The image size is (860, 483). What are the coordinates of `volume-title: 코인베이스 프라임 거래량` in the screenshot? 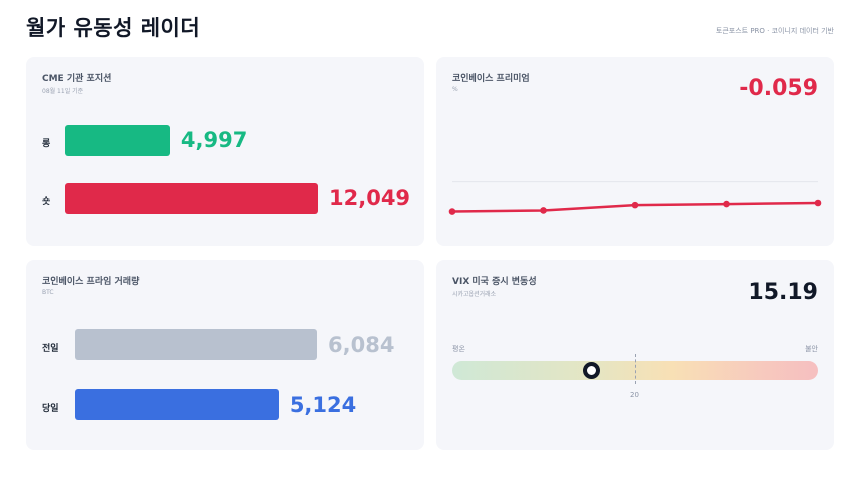 It's located at (91, 282).